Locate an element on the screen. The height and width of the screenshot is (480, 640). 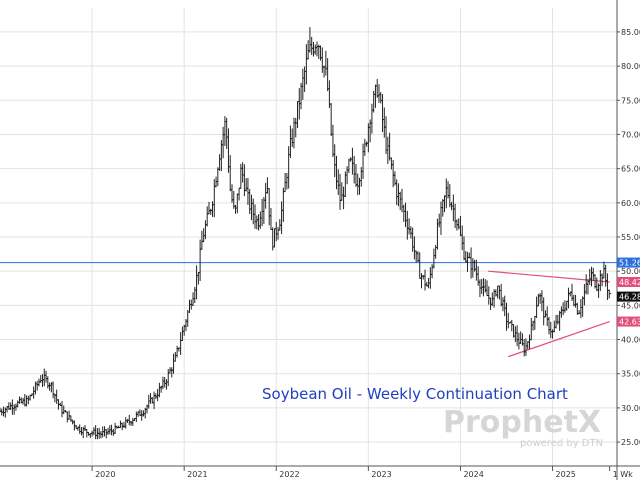
price-tag-label: 48.42 is located at coordinates (629, 282).